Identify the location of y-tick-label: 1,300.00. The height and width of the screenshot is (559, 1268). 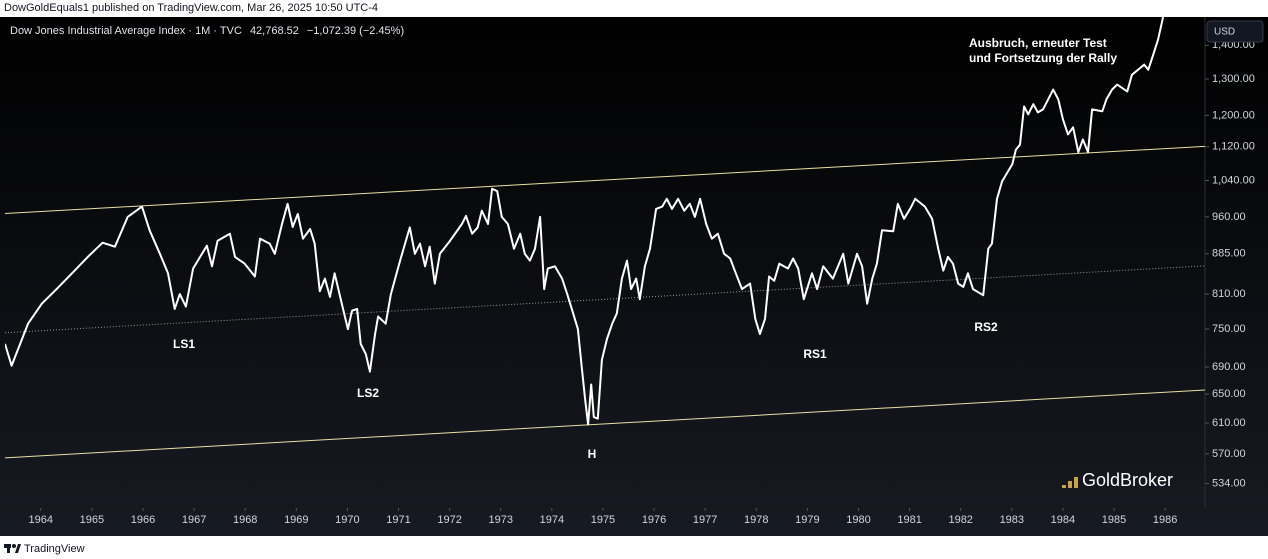
(1233, 79).